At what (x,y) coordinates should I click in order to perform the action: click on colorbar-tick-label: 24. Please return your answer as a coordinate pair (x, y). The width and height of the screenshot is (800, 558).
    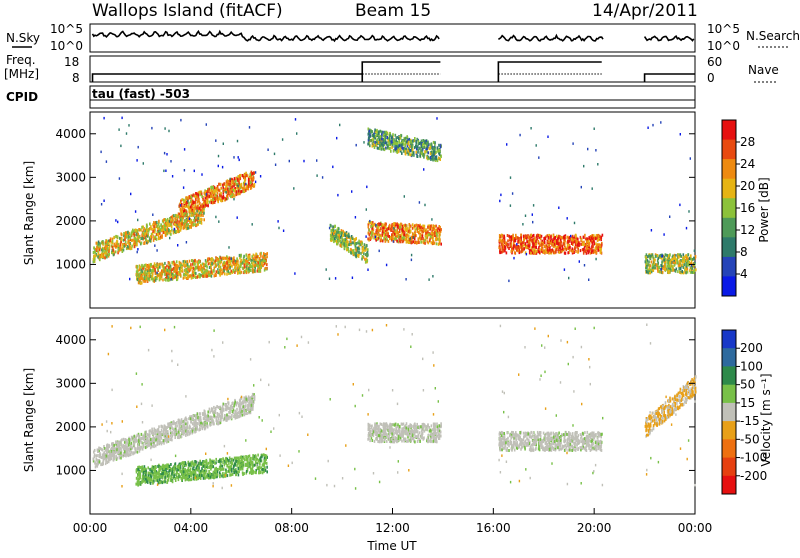
    Looking at the image, I should click on (747, 164).